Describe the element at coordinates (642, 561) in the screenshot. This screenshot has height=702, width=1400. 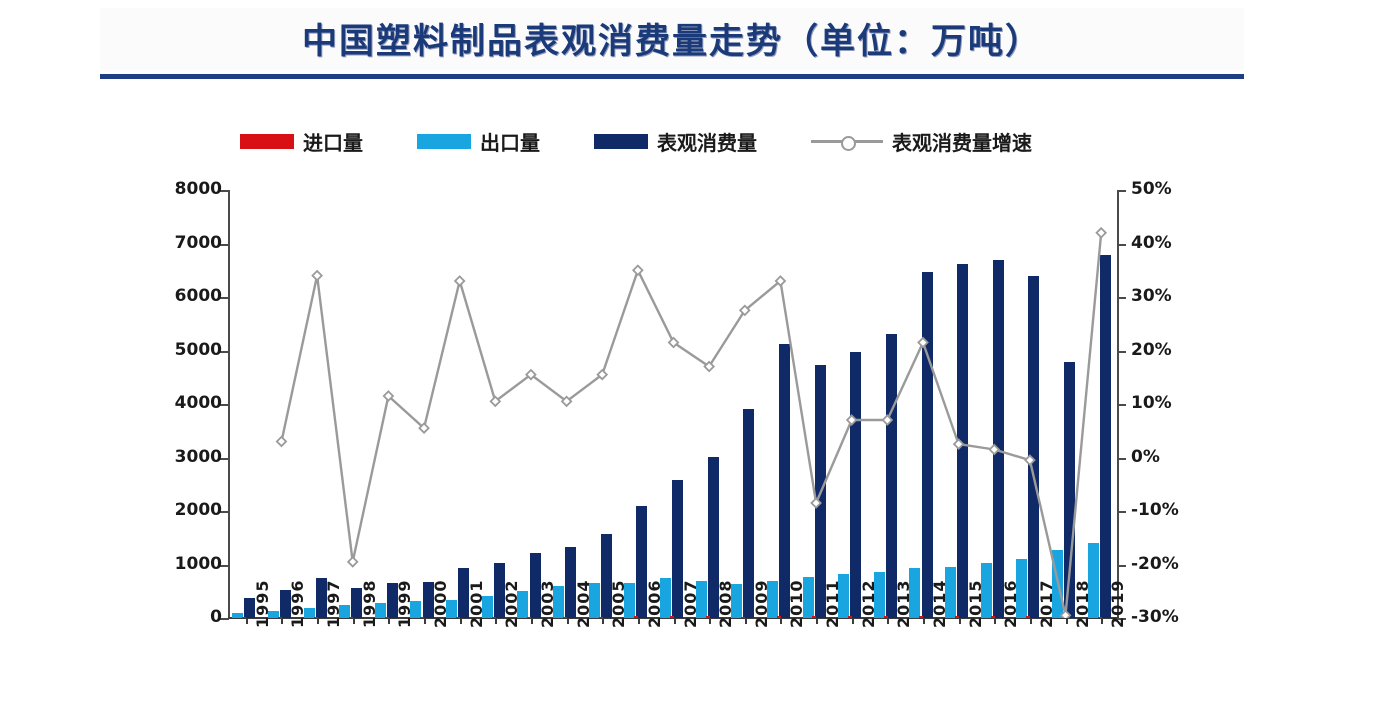
I see `bar-consumption-2006` at that location.